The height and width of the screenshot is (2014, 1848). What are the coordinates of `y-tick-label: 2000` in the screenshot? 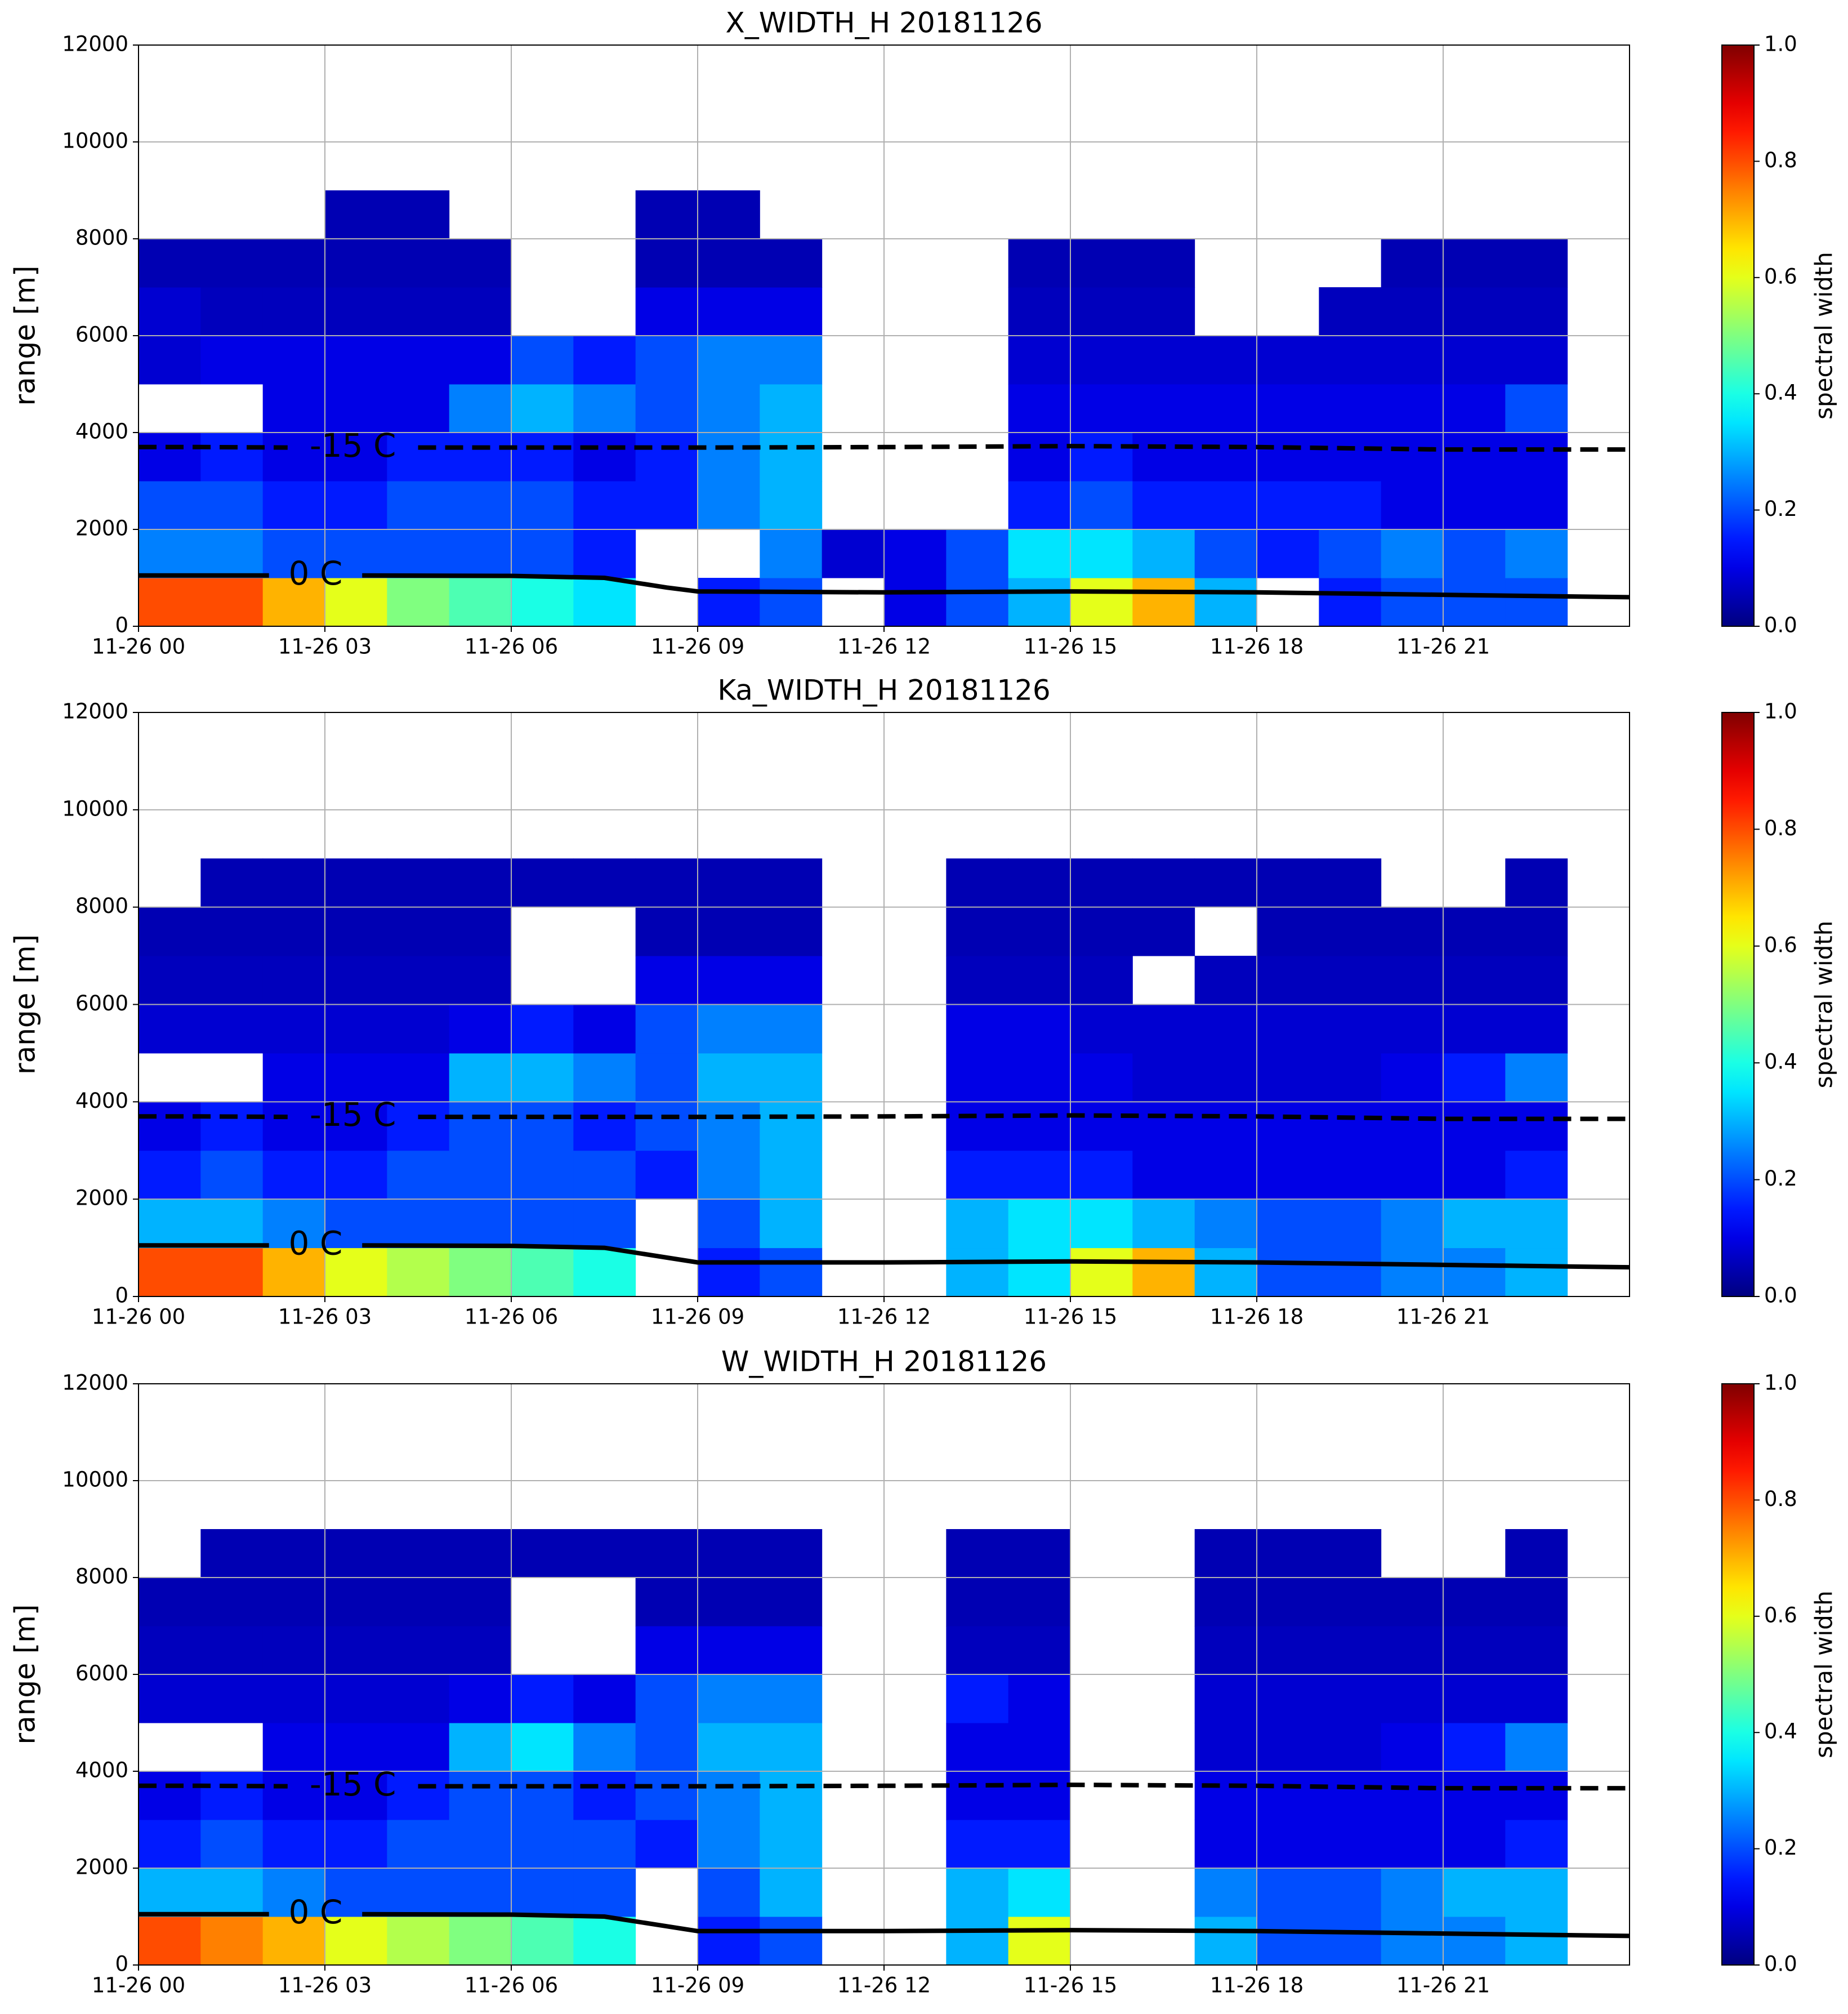 It's located at (101, 528).